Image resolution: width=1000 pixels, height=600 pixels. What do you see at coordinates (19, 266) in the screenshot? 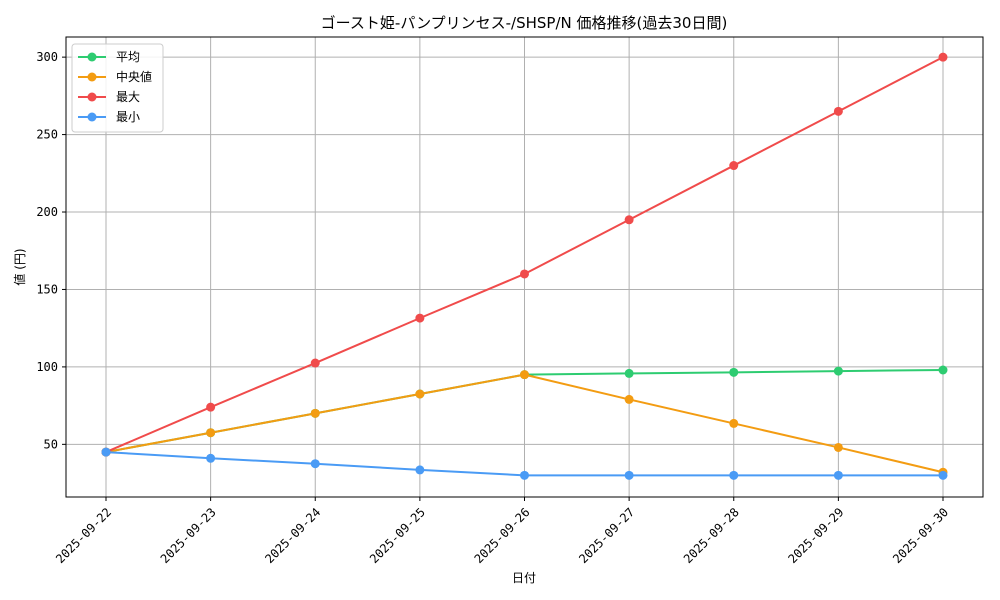
I see `y-axis-title: 値 (円)` at bounding box center [19, 266].